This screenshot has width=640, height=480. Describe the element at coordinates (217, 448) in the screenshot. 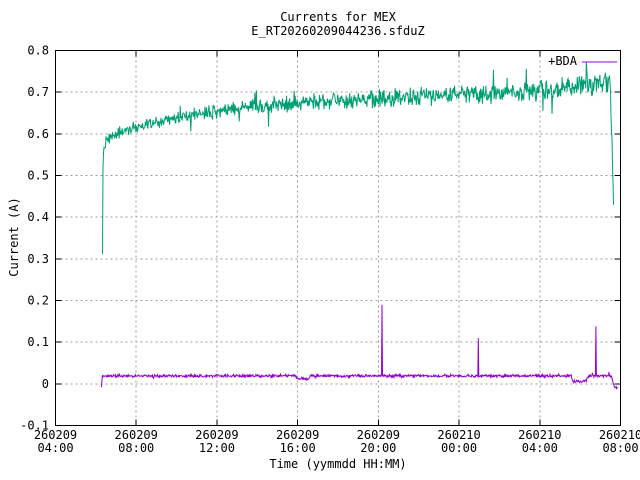

I see `x-tick-label-time: 12:00` at that location.